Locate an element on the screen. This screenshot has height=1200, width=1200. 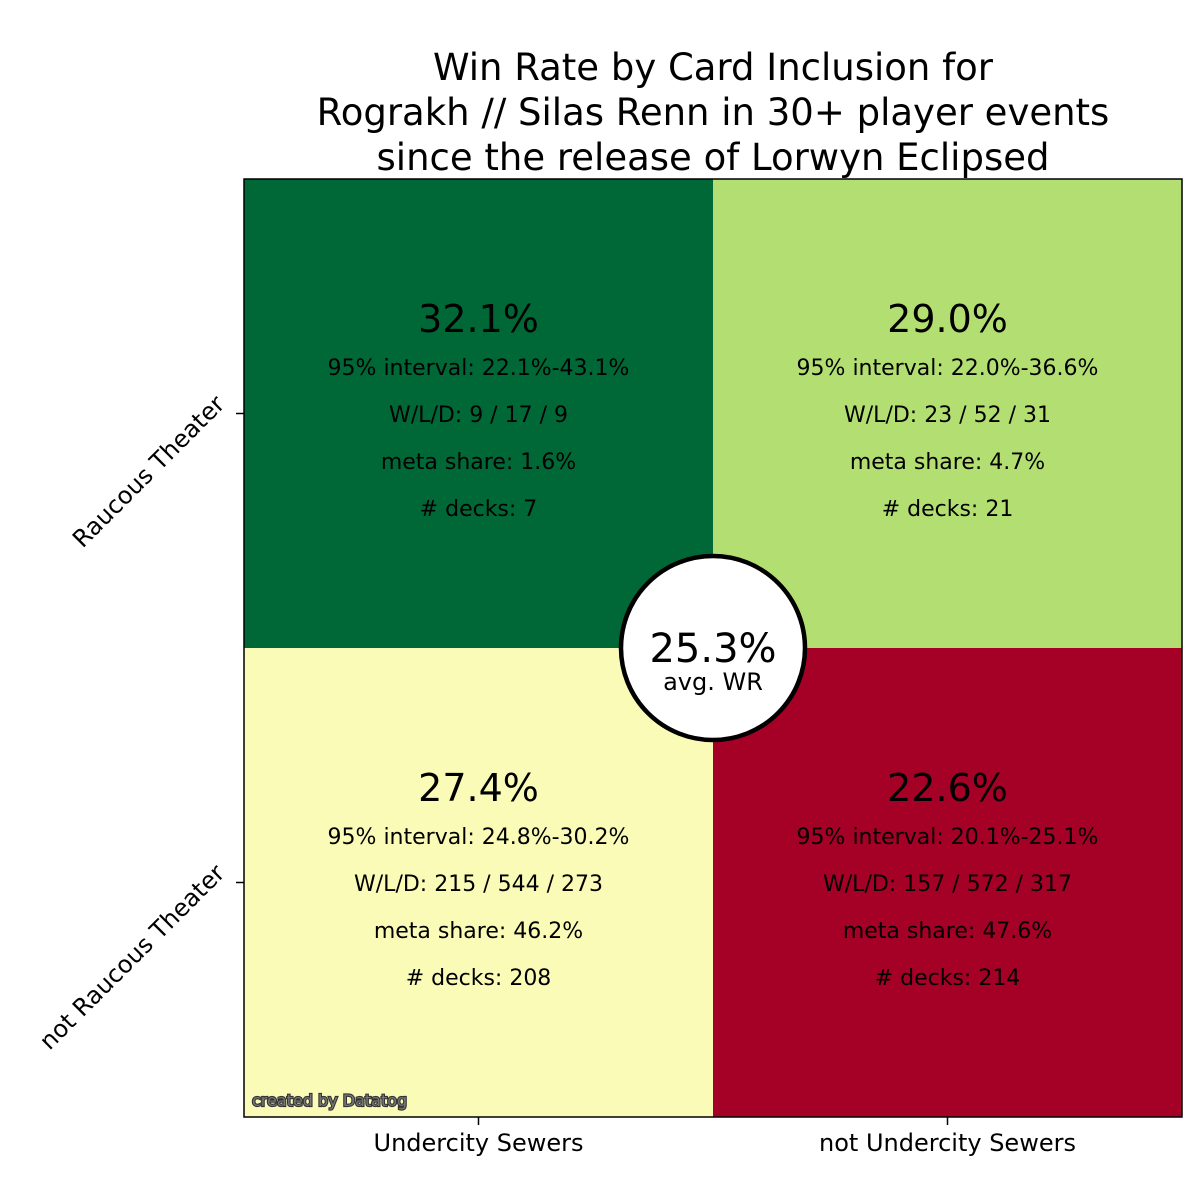
cell-interval: 95% interval: 22.1%-43.1% is located at coordinates (479, 368).